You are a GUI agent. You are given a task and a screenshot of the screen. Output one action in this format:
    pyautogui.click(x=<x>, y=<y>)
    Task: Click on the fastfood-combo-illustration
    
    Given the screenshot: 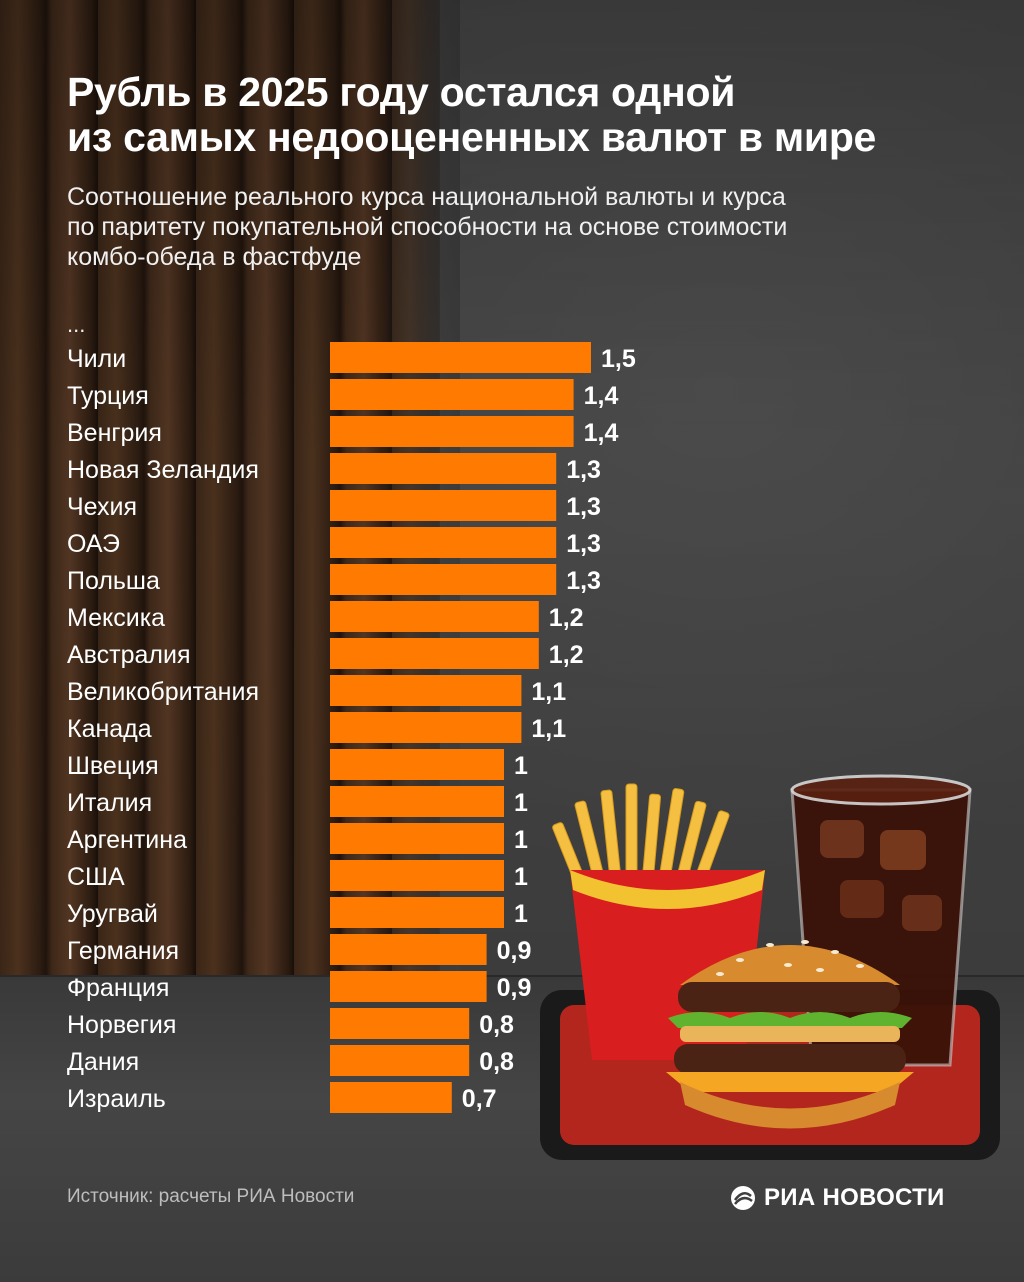 What is the action you would take?
    pyautogui.click(x=770, y=967)
    